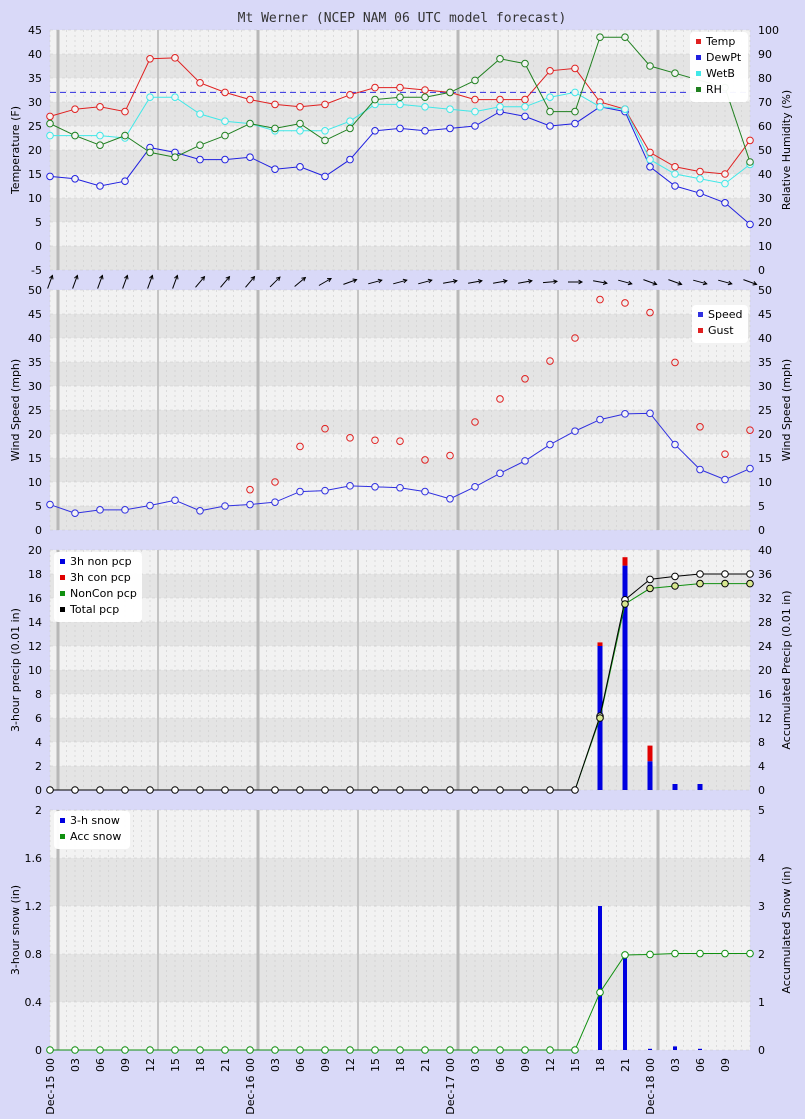  What do you see at coordinates (765, 718) in the screenshot?
I see `y2-tick-label: 12` at bounding box center [765, 718].